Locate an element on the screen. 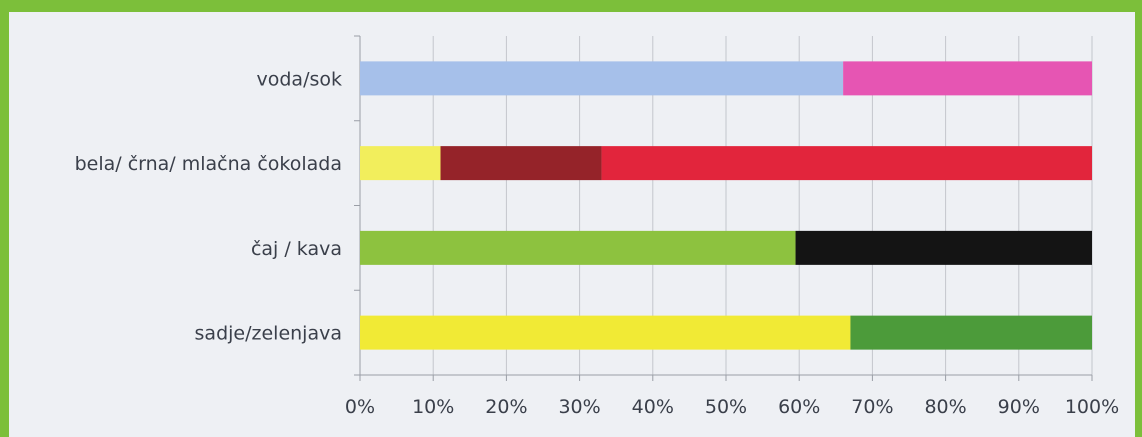 The height and width of the screenshot is (437, 1142). x-tick-label: 30% is located at coordinates (579, 407).